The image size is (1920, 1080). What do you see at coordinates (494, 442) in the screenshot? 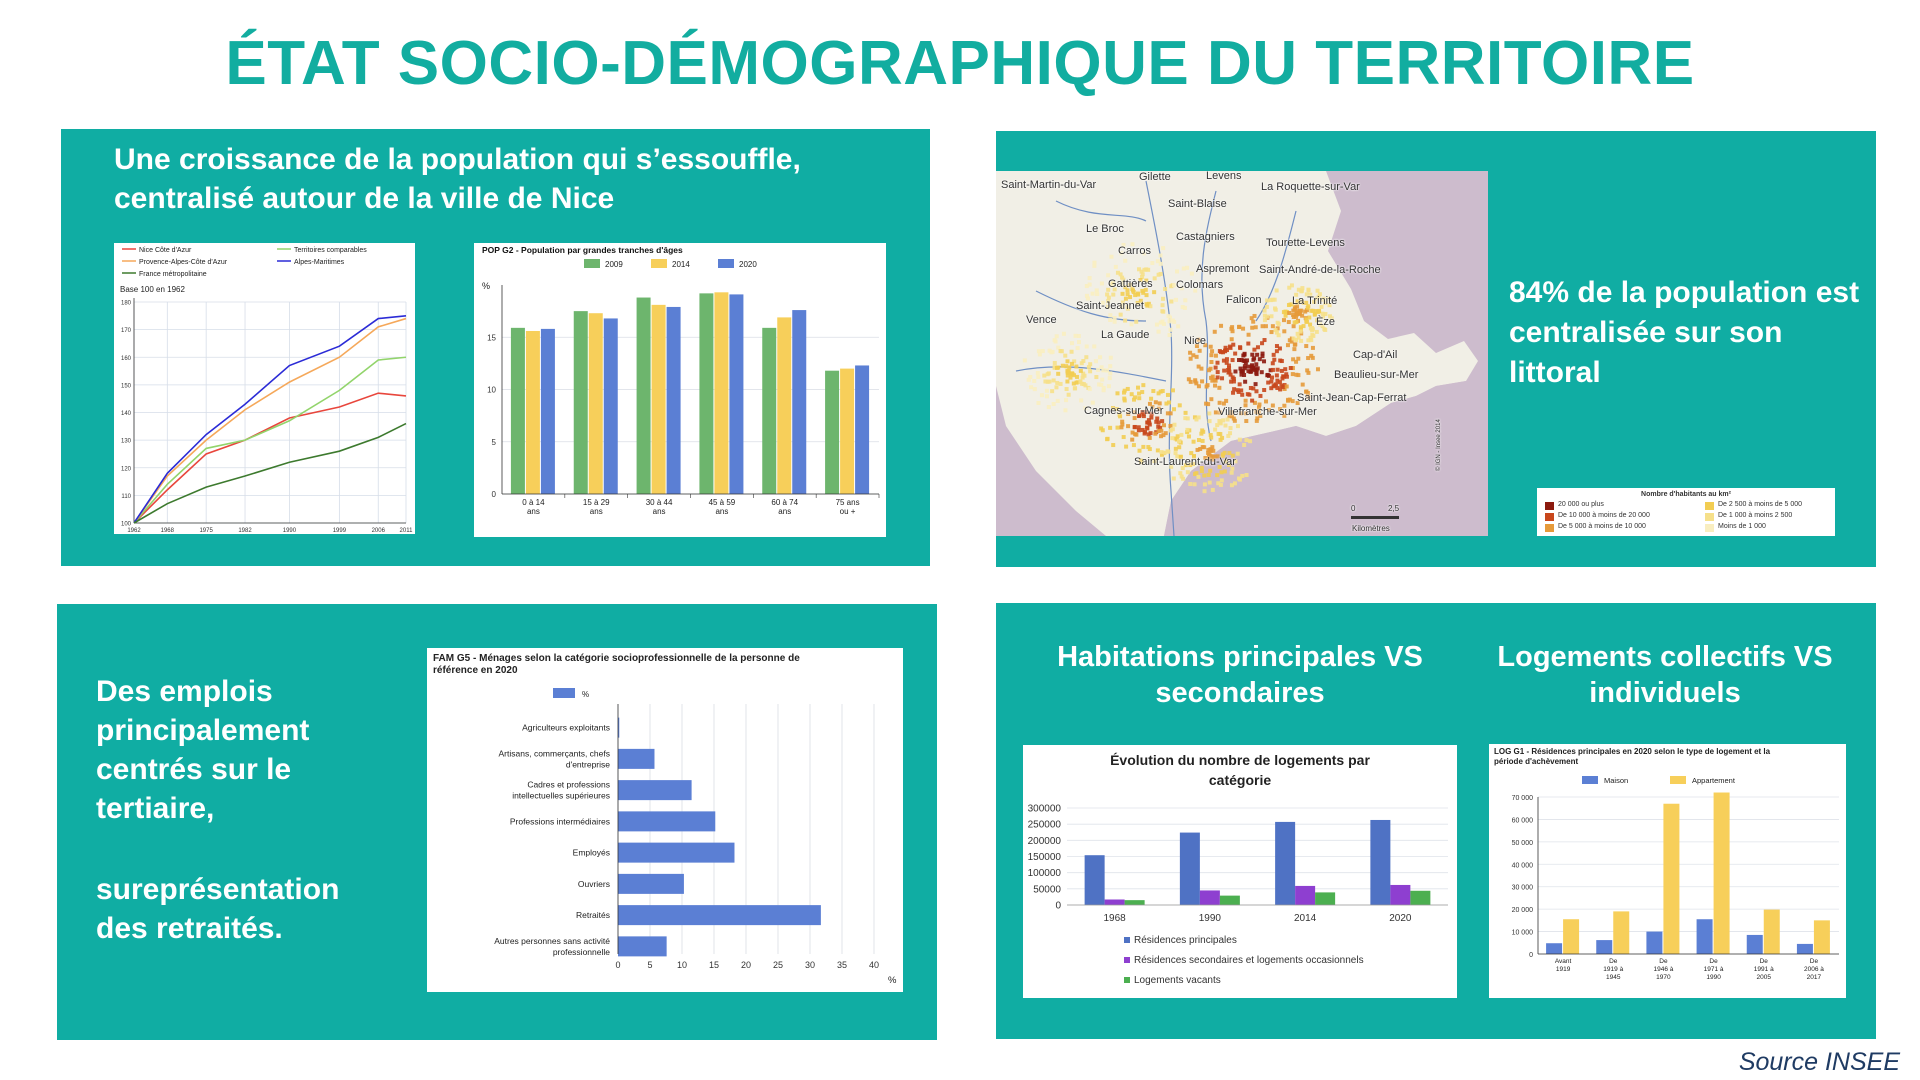
I see `y-tick-label: 5` at bounding box center [494, 442].